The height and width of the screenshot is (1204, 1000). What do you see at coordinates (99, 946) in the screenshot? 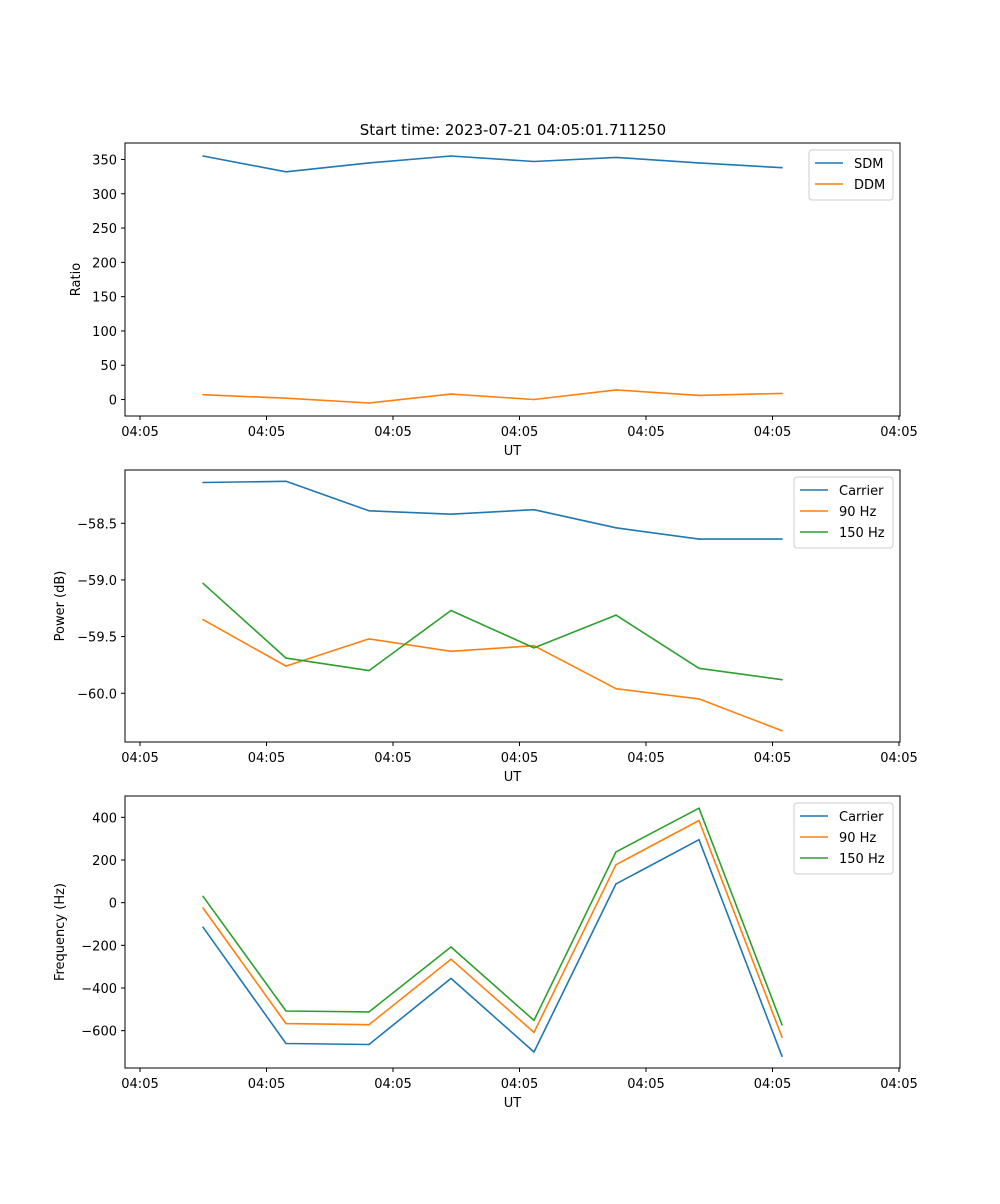
I see `y-tick-label: −200` at bounding box center [99, 946].